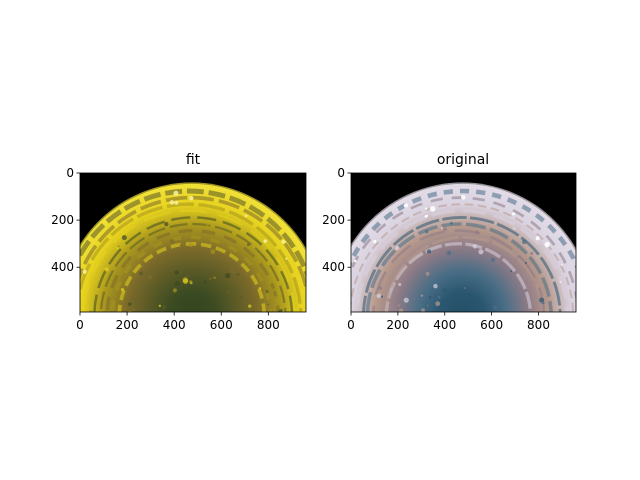  What do you see at coordinates (62, 267) in the screenshot?
I see `y-tick-label: 400` at bounding box center [62, 267].